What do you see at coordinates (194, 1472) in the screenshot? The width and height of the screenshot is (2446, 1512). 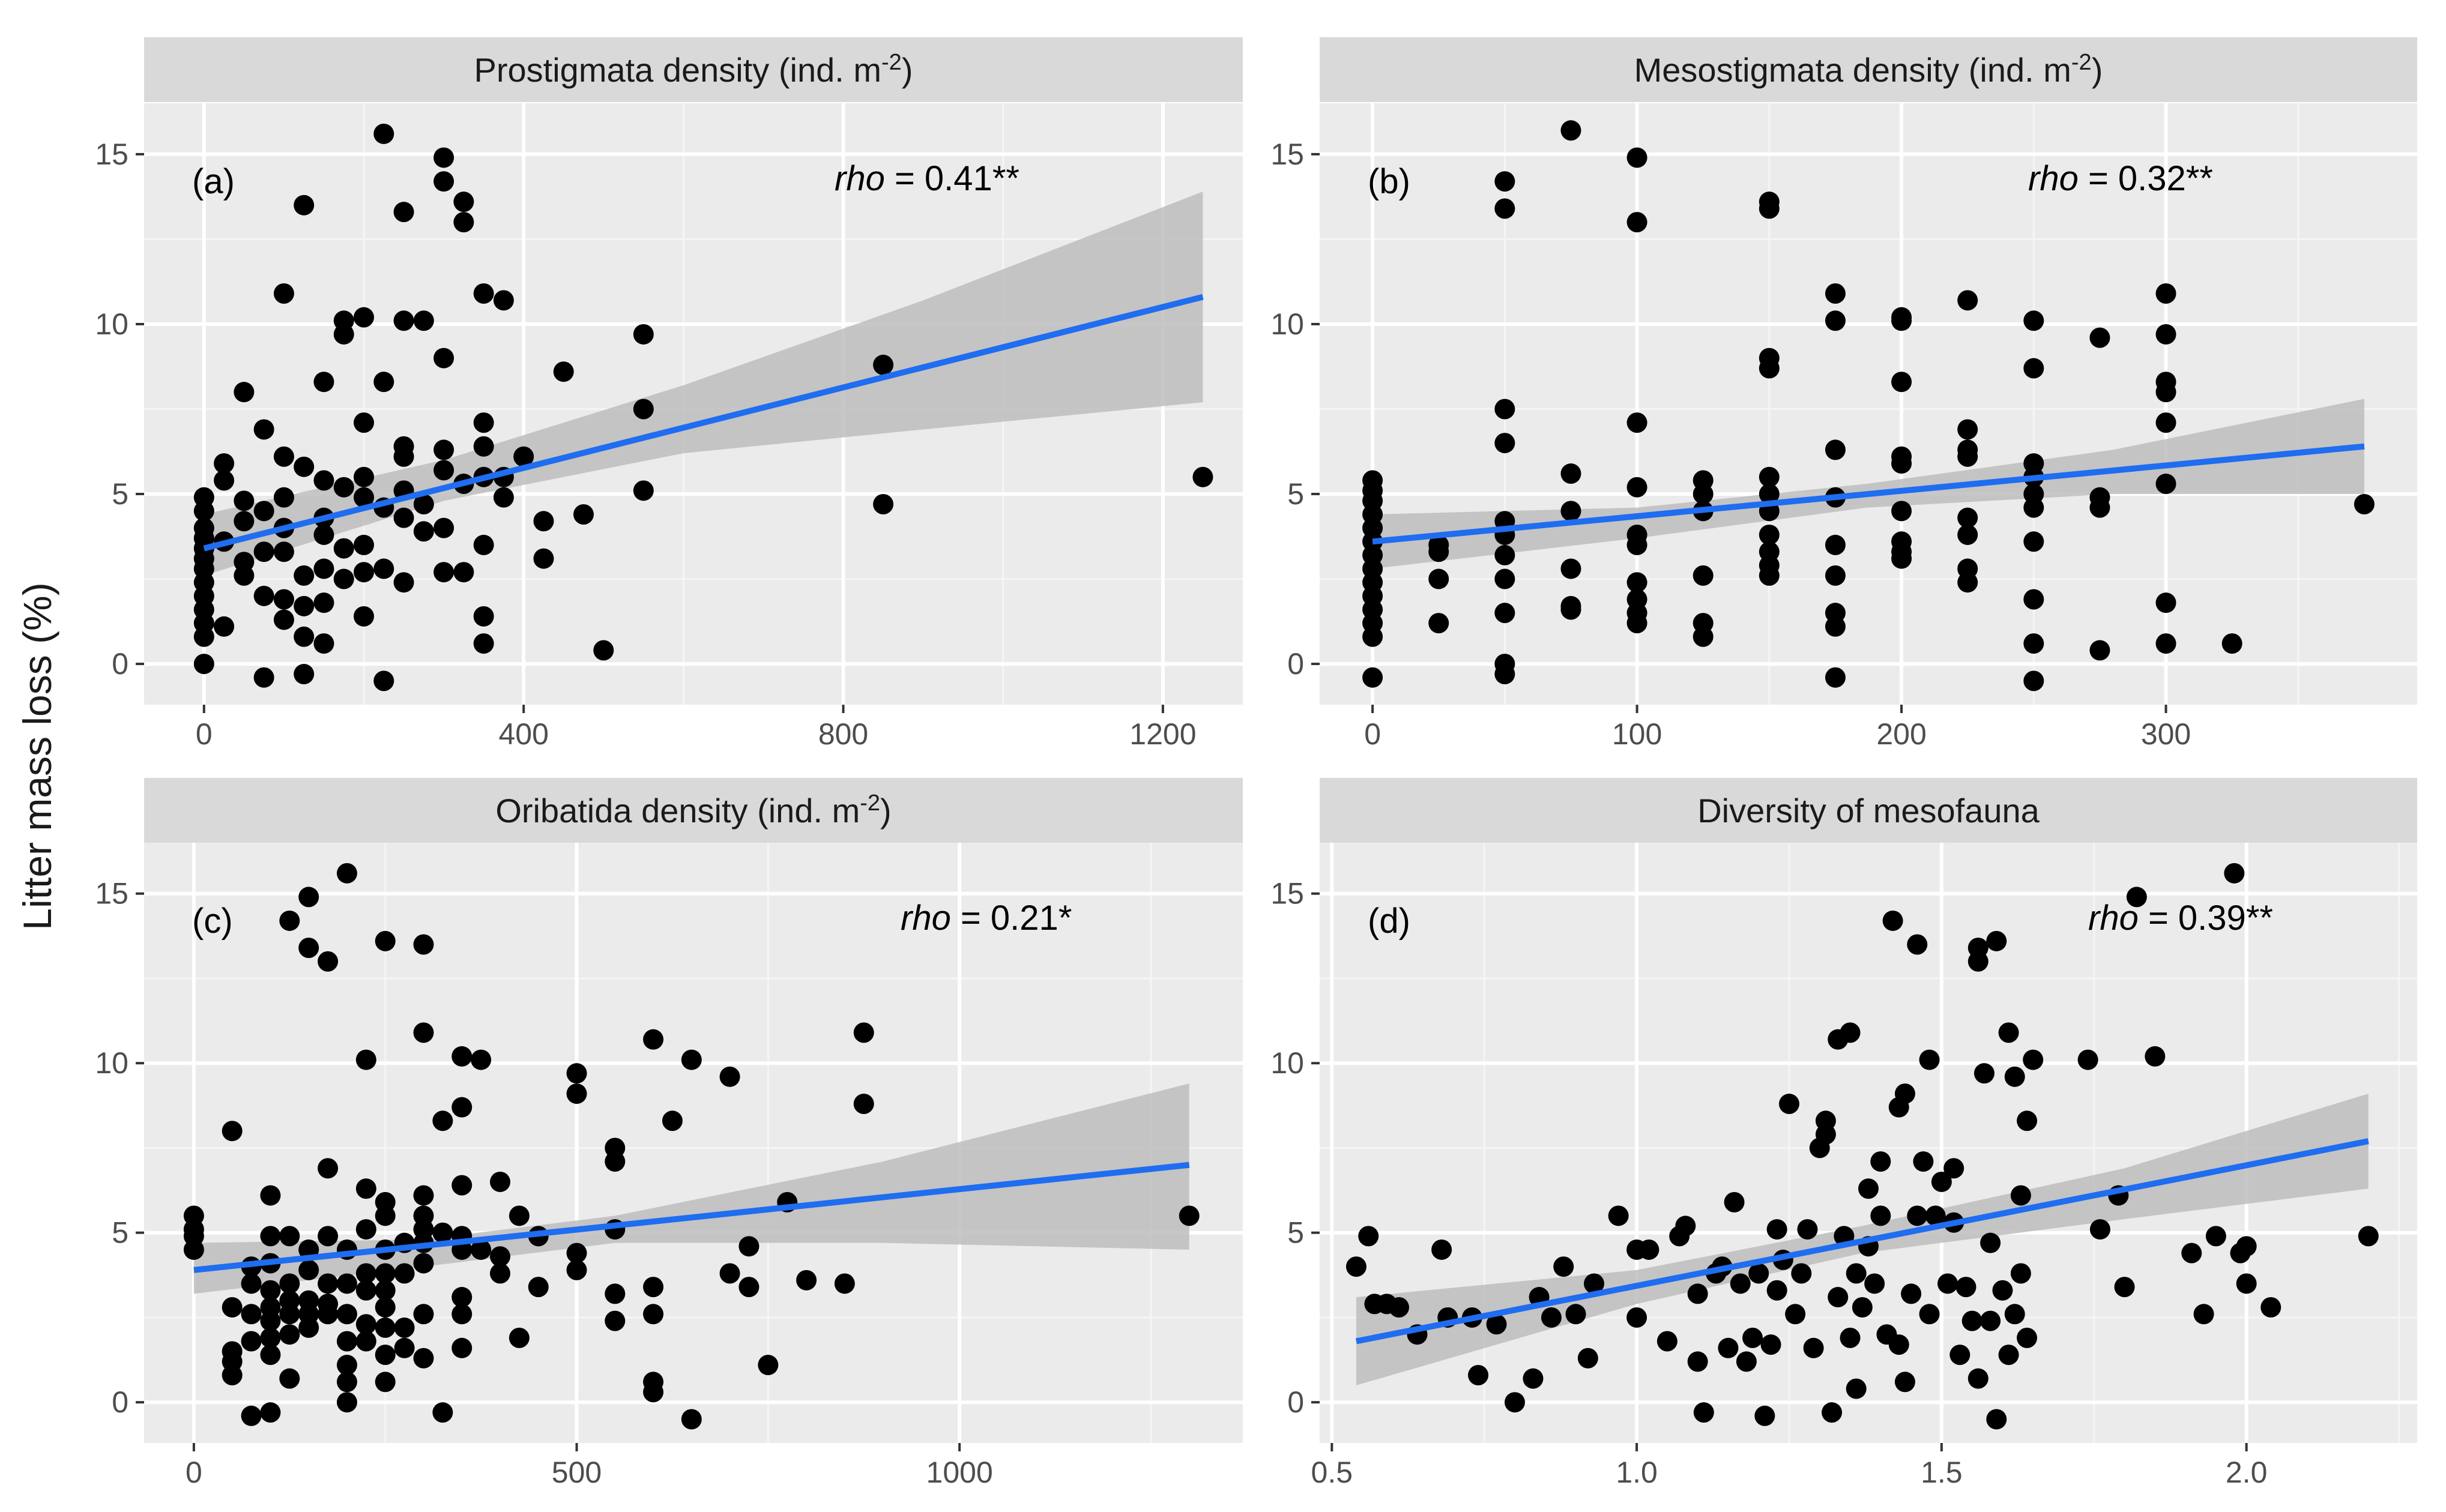 I see `x-tick-label: 0` at bounding box center [194, 1472].